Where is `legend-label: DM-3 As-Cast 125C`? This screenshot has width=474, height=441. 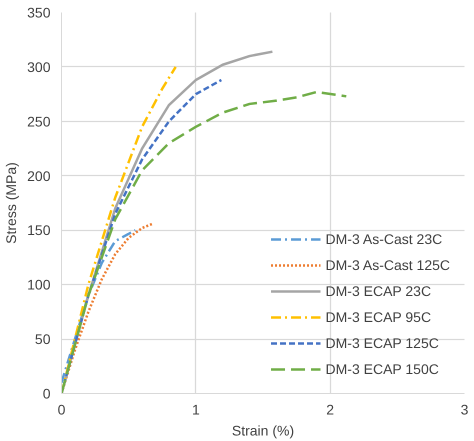
legend-label: DM-3 As-Cast 125C is located at coordinates (388, 265).